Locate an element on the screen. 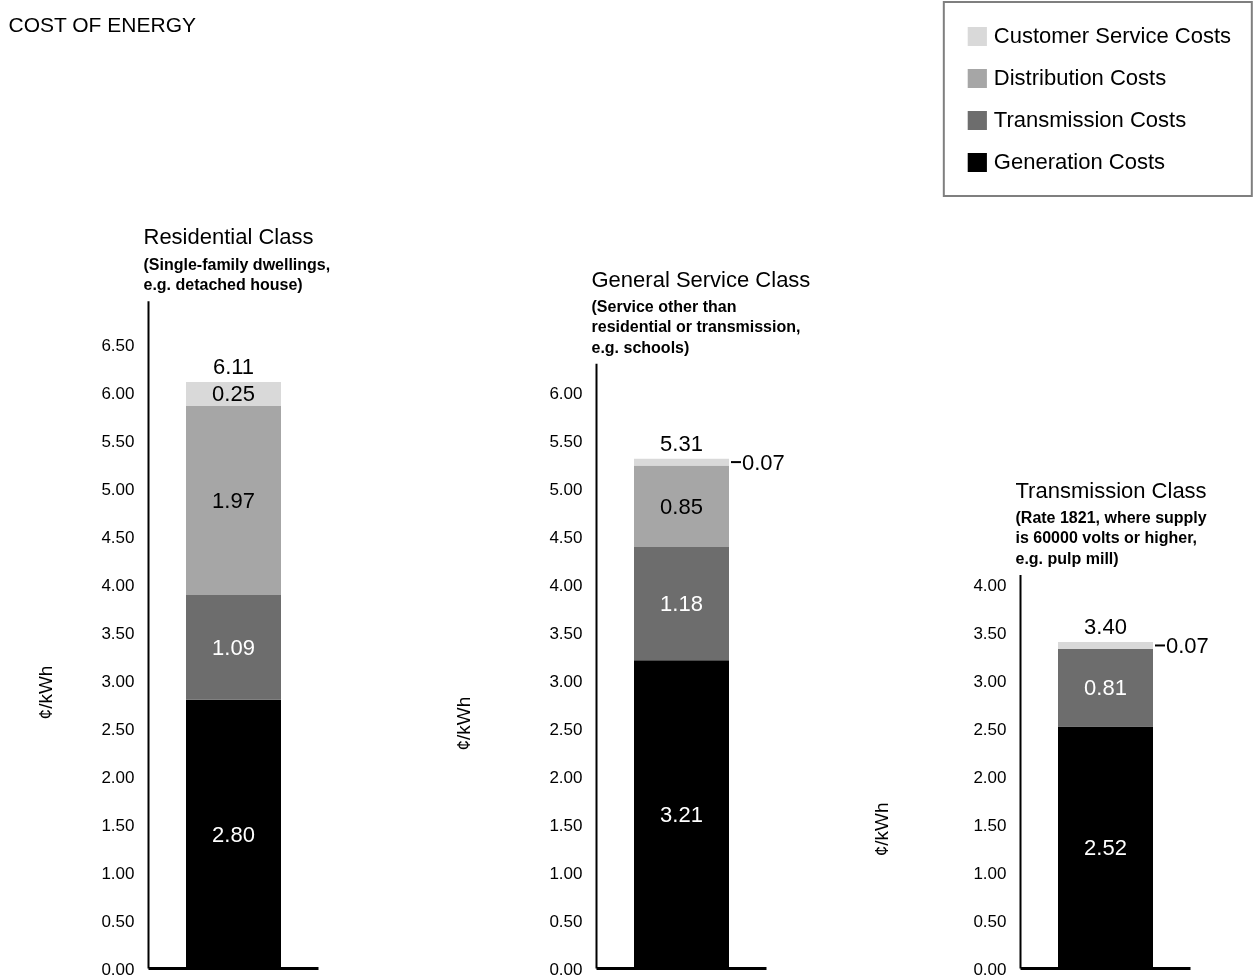 The width and height of the screenshot is (1254, 979). text: COST OF ENERGY is located at coordinates (102, 24).